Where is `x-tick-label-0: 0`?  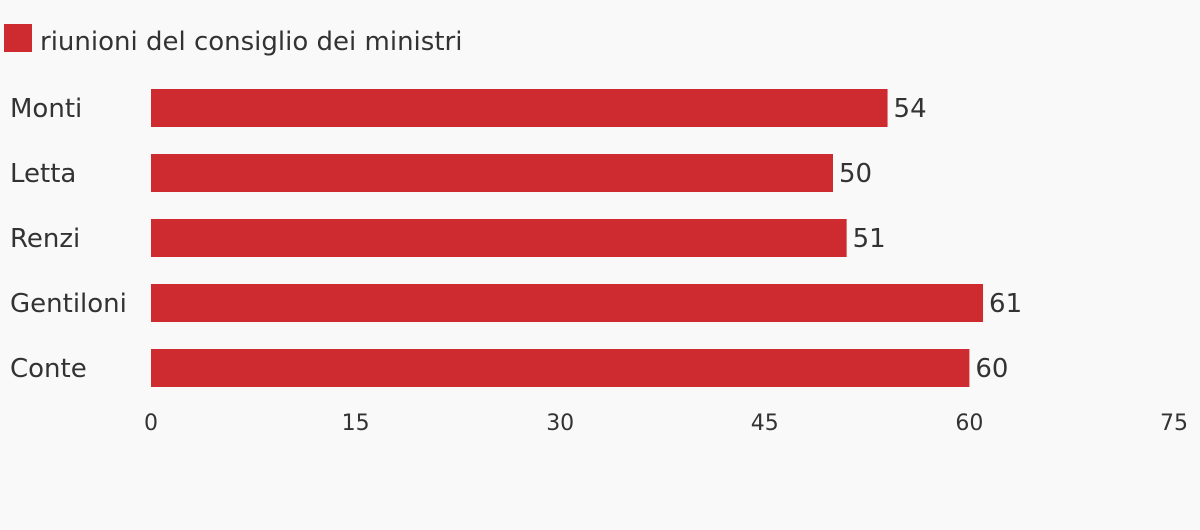
x-tick-label-0: 0 is located at coordinates (151, 423).